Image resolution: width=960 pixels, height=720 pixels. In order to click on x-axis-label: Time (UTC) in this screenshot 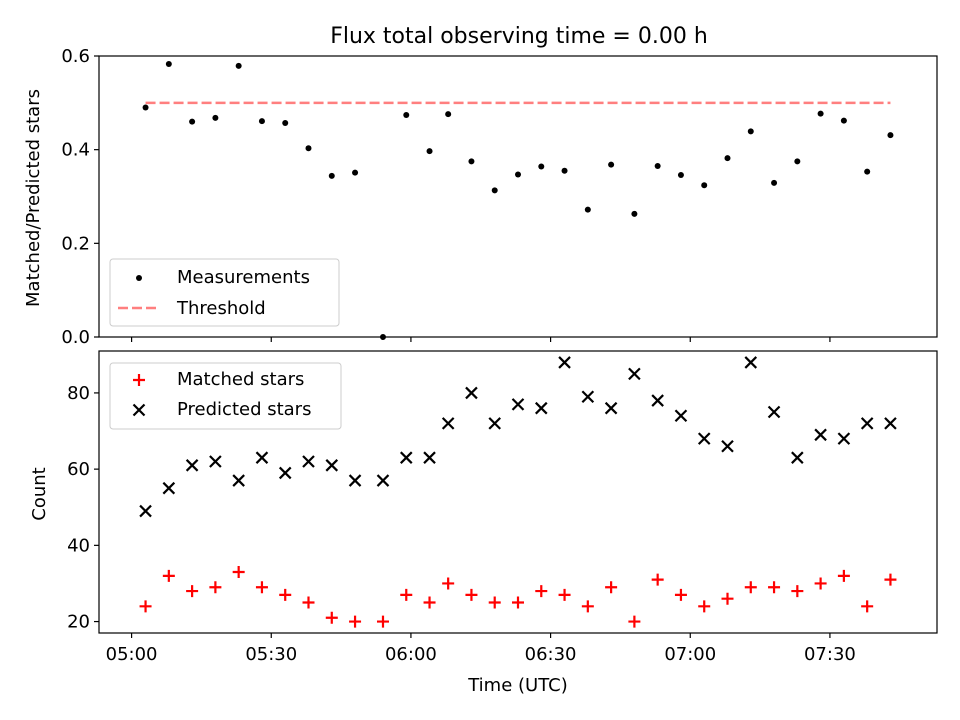, I will do `click(517, 685)`.